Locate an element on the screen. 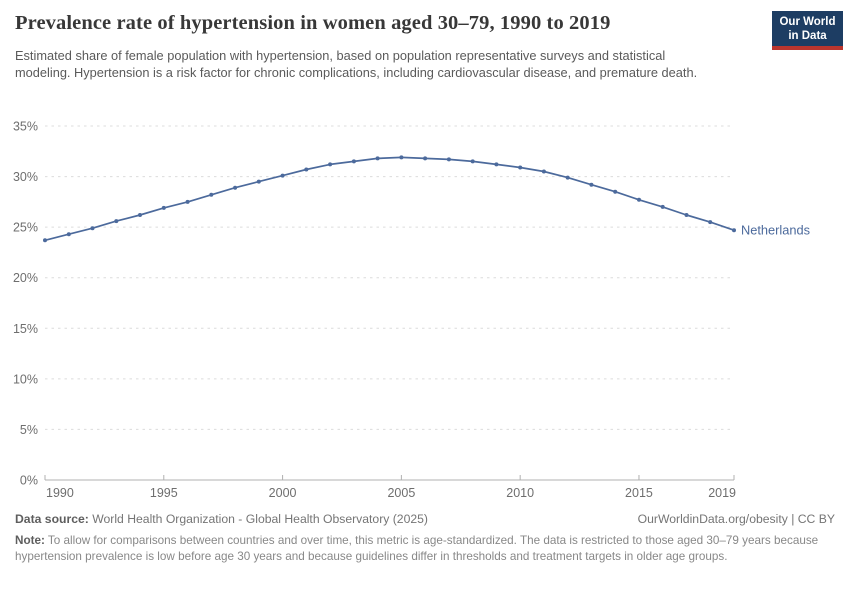  netherlands-point-2012 is located at coordinates (567, 177).